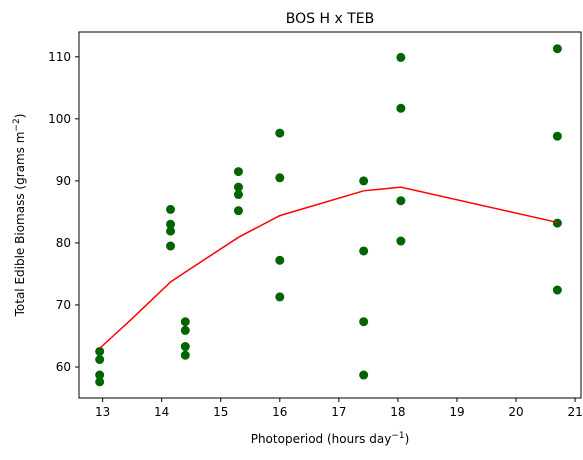  I want to click on y-tick-label: 110, so click(59, 57).